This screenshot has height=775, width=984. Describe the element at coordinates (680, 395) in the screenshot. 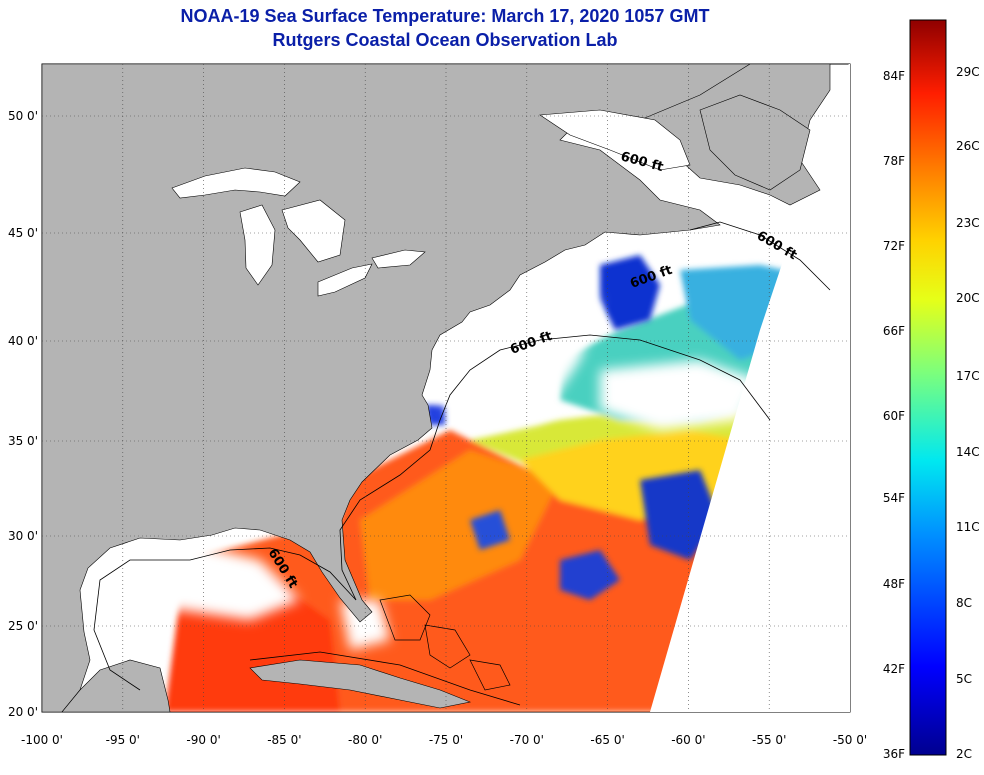

I see `cloud-midatlantic` at that location.